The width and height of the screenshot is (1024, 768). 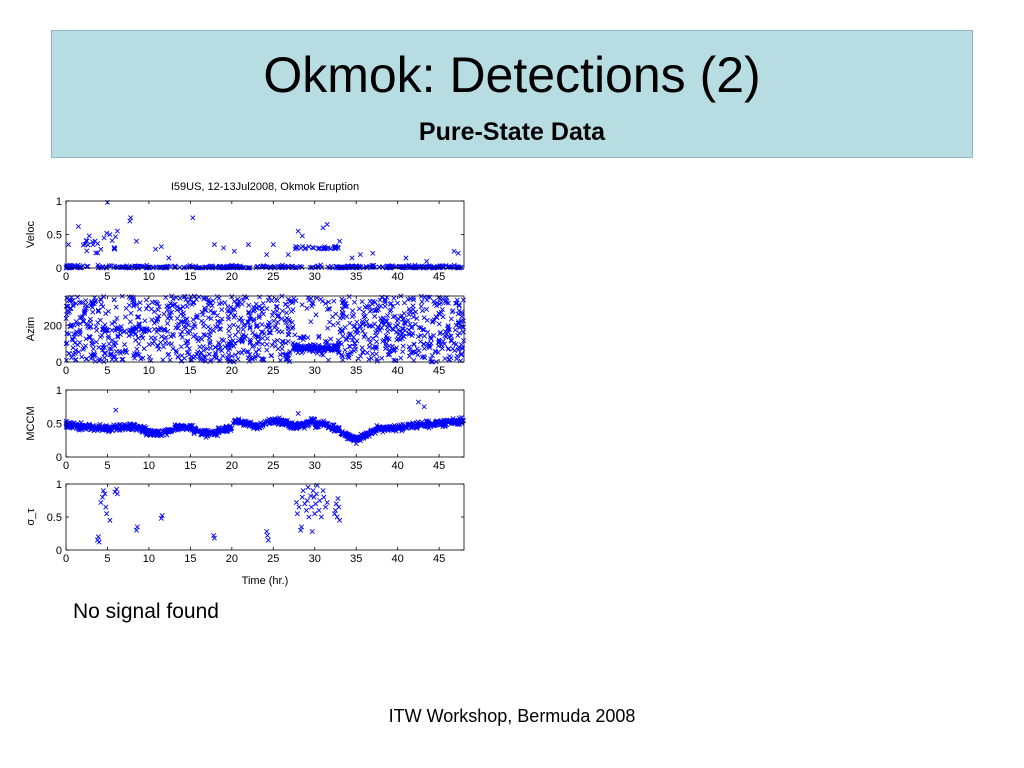 What do you see at coordinates (265, 581) in the screenshot?
I see `x-axis-label: Time (hr.)` at bounding box center [265, 581].